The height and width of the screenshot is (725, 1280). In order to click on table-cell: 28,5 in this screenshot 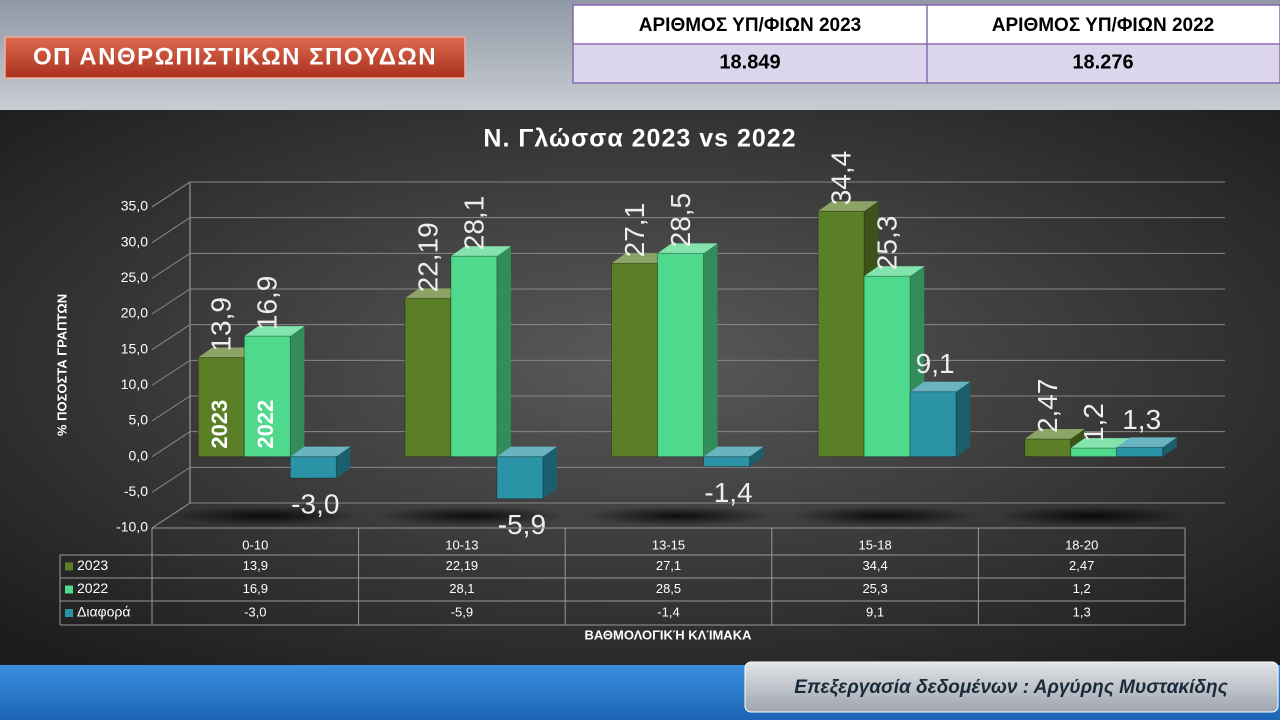, I will do `click(668, 588)`.